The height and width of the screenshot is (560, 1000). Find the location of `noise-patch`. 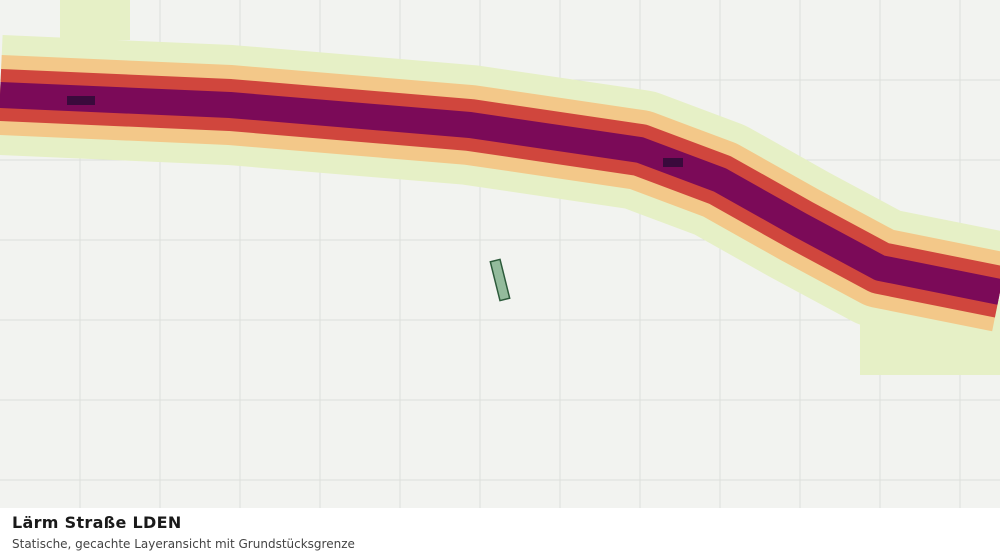

noise-patch is located at coordinates (95, 20).